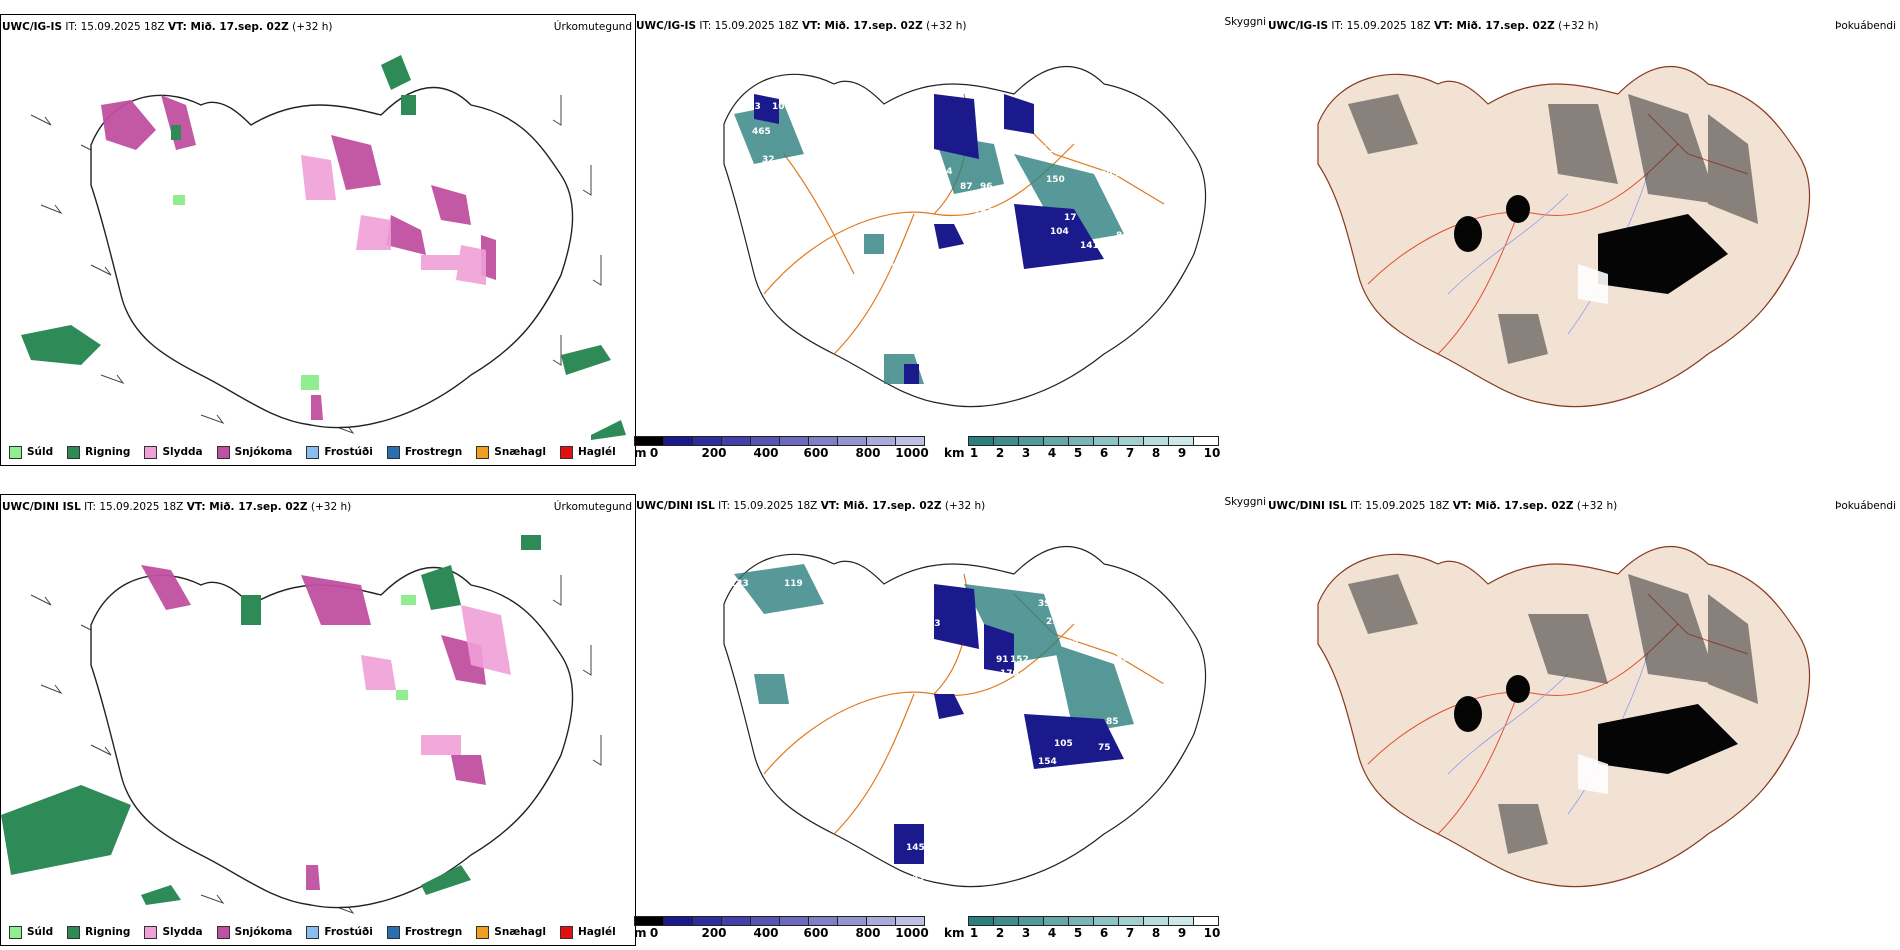 This screenshot has width=1900, height=950. Describe the element at coordinates (899, 268) in the screenshot. I see `ceiling-label: 125` at that location.